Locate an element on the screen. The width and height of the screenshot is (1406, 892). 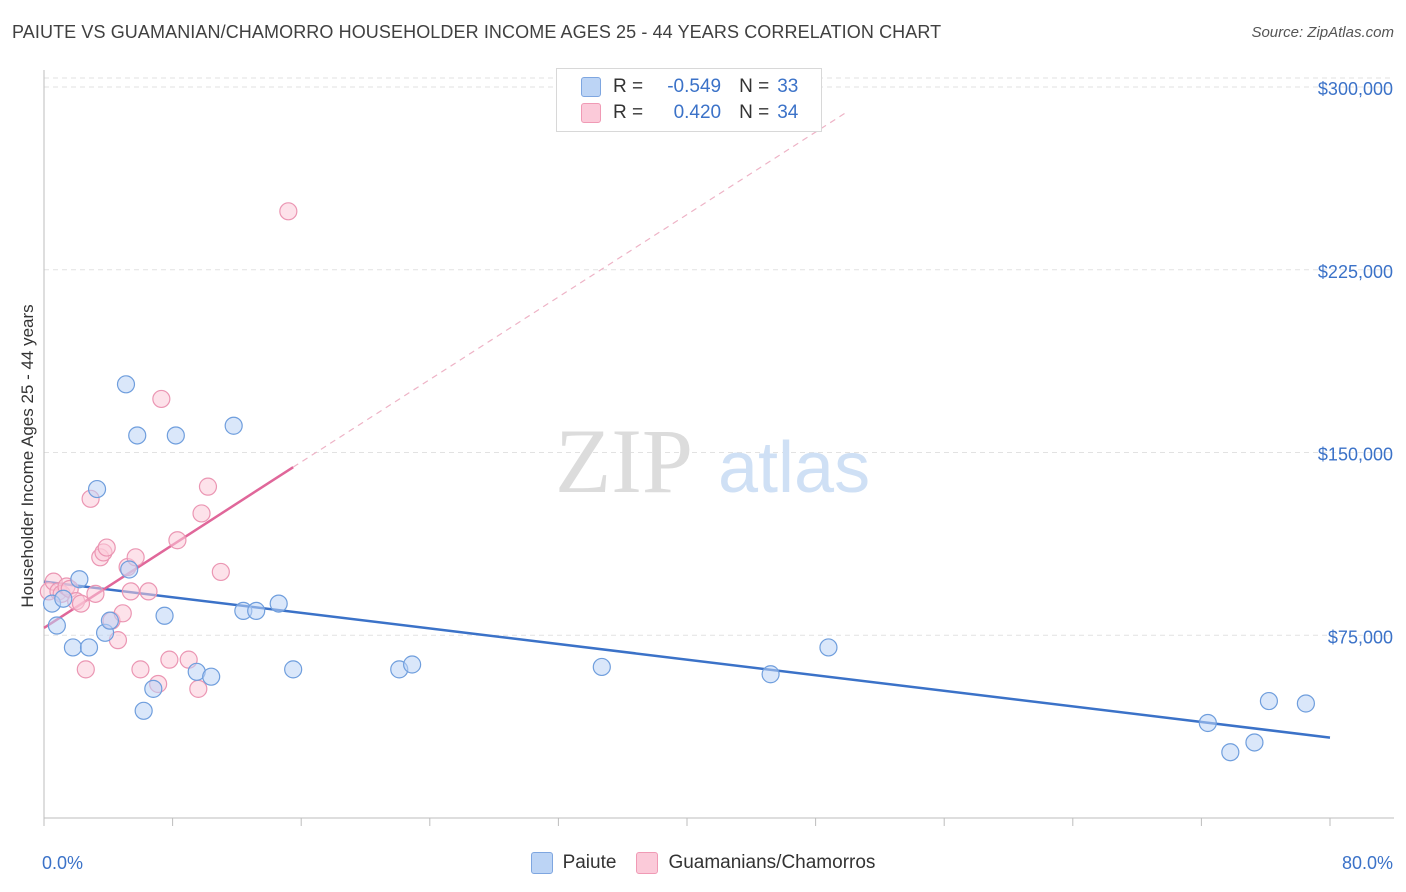
guamanian-legend-swatch is located at coordinates (647, 863).